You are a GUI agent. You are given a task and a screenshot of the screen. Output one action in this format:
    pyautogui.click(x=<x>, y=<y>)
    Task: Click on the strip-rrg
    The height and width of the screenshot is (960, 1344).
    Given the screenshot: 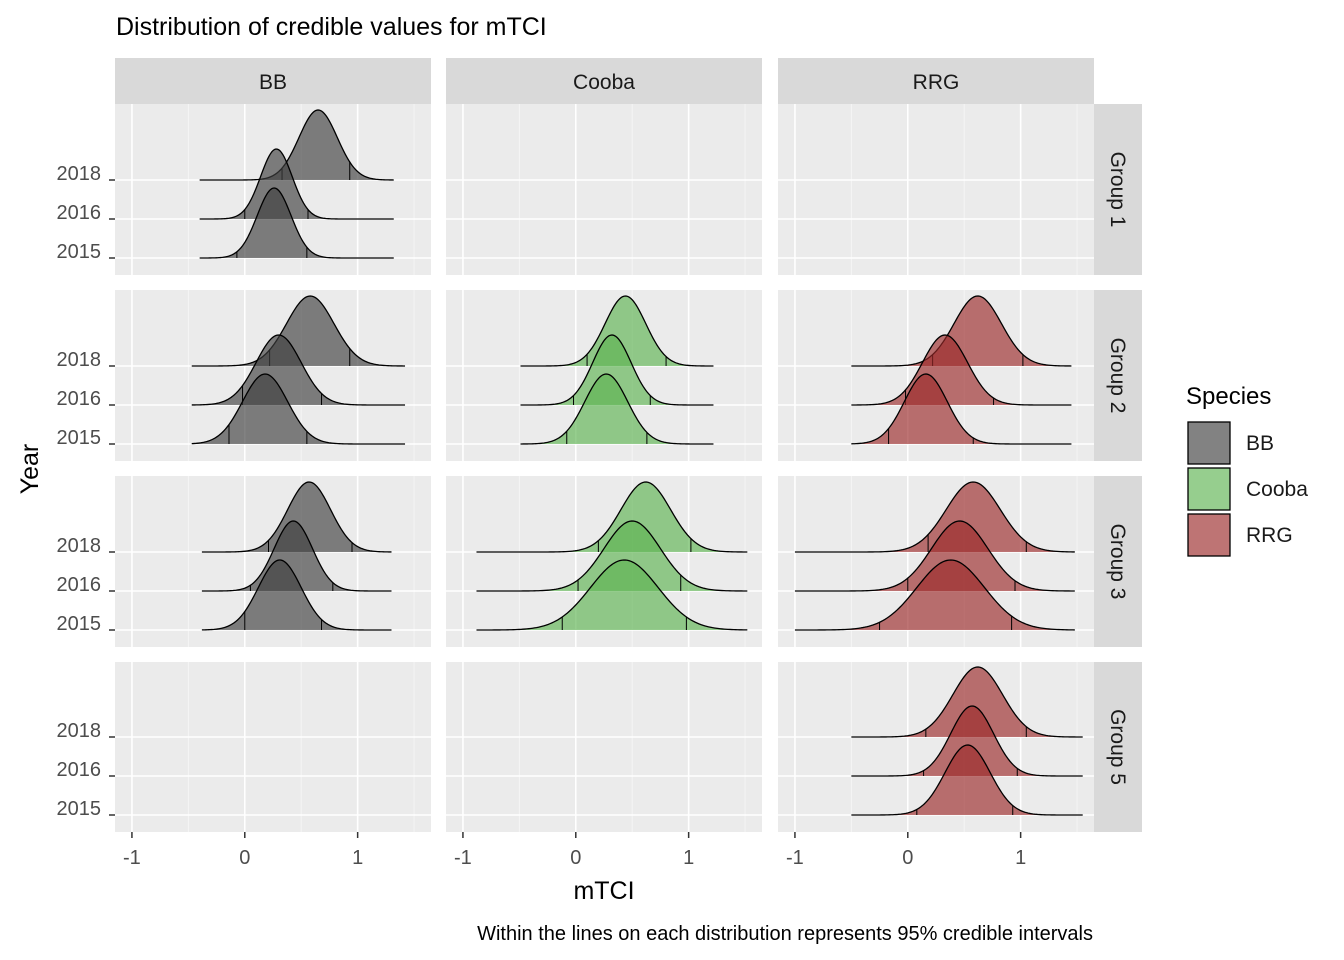 What is the action you would take?
    pyautogui.click(x=936, y=81)
    